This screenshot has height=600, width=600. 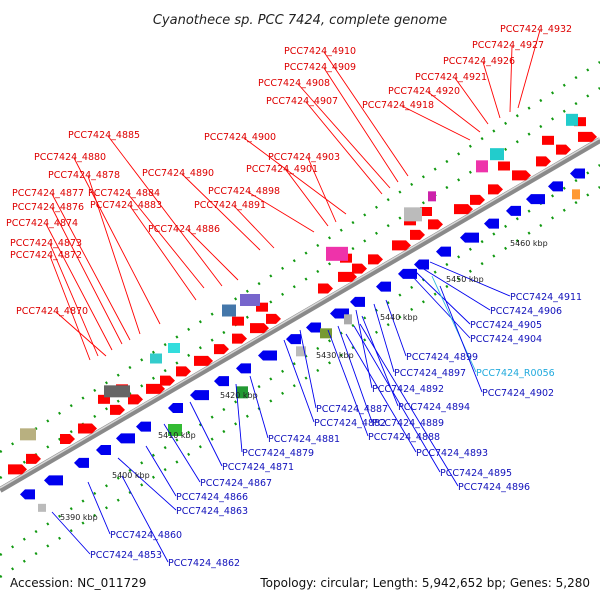 What do you see at coordinates (48, 193) in the screenshot?
I see `gene-label-forward: PCC7424_4877` at bounding box center [48, 193].